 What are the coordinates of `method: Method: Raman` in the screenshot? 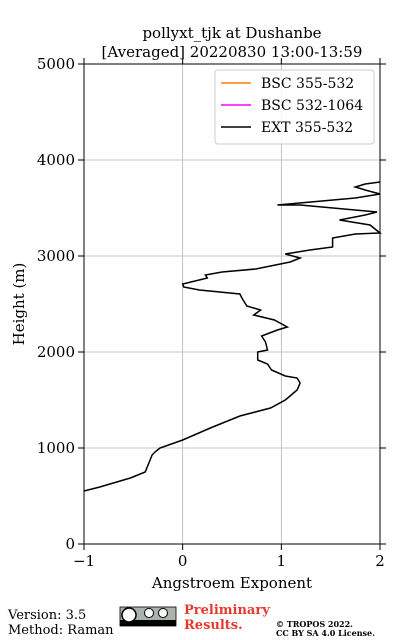 It's located at (61, 630).